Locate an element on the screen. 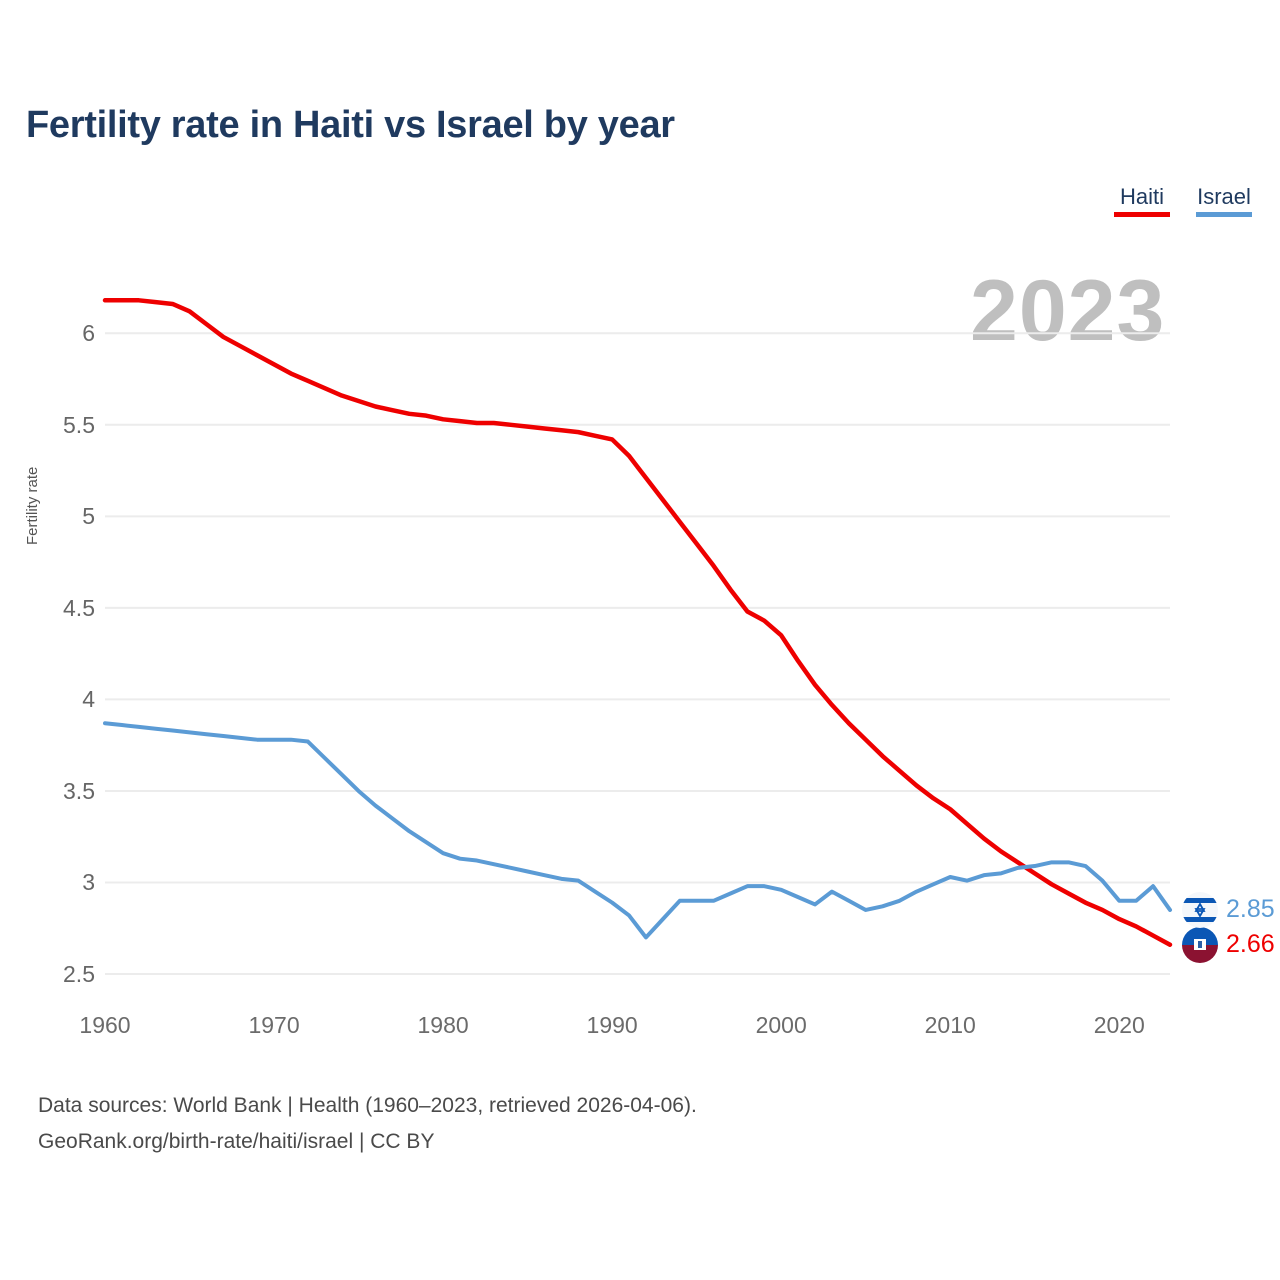  year-watermark: 2023 is located at coordinates (1068, 311).